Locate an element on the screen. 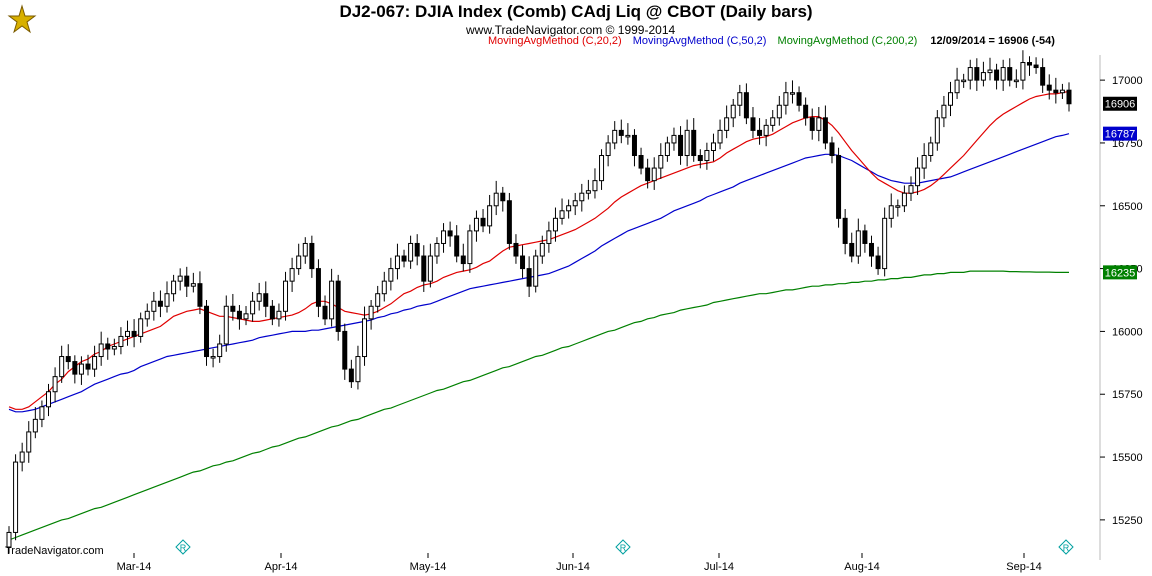 This screenshot has width=1152, height=576. x-tick-label: May-14 is located at coordinates (428, 567).